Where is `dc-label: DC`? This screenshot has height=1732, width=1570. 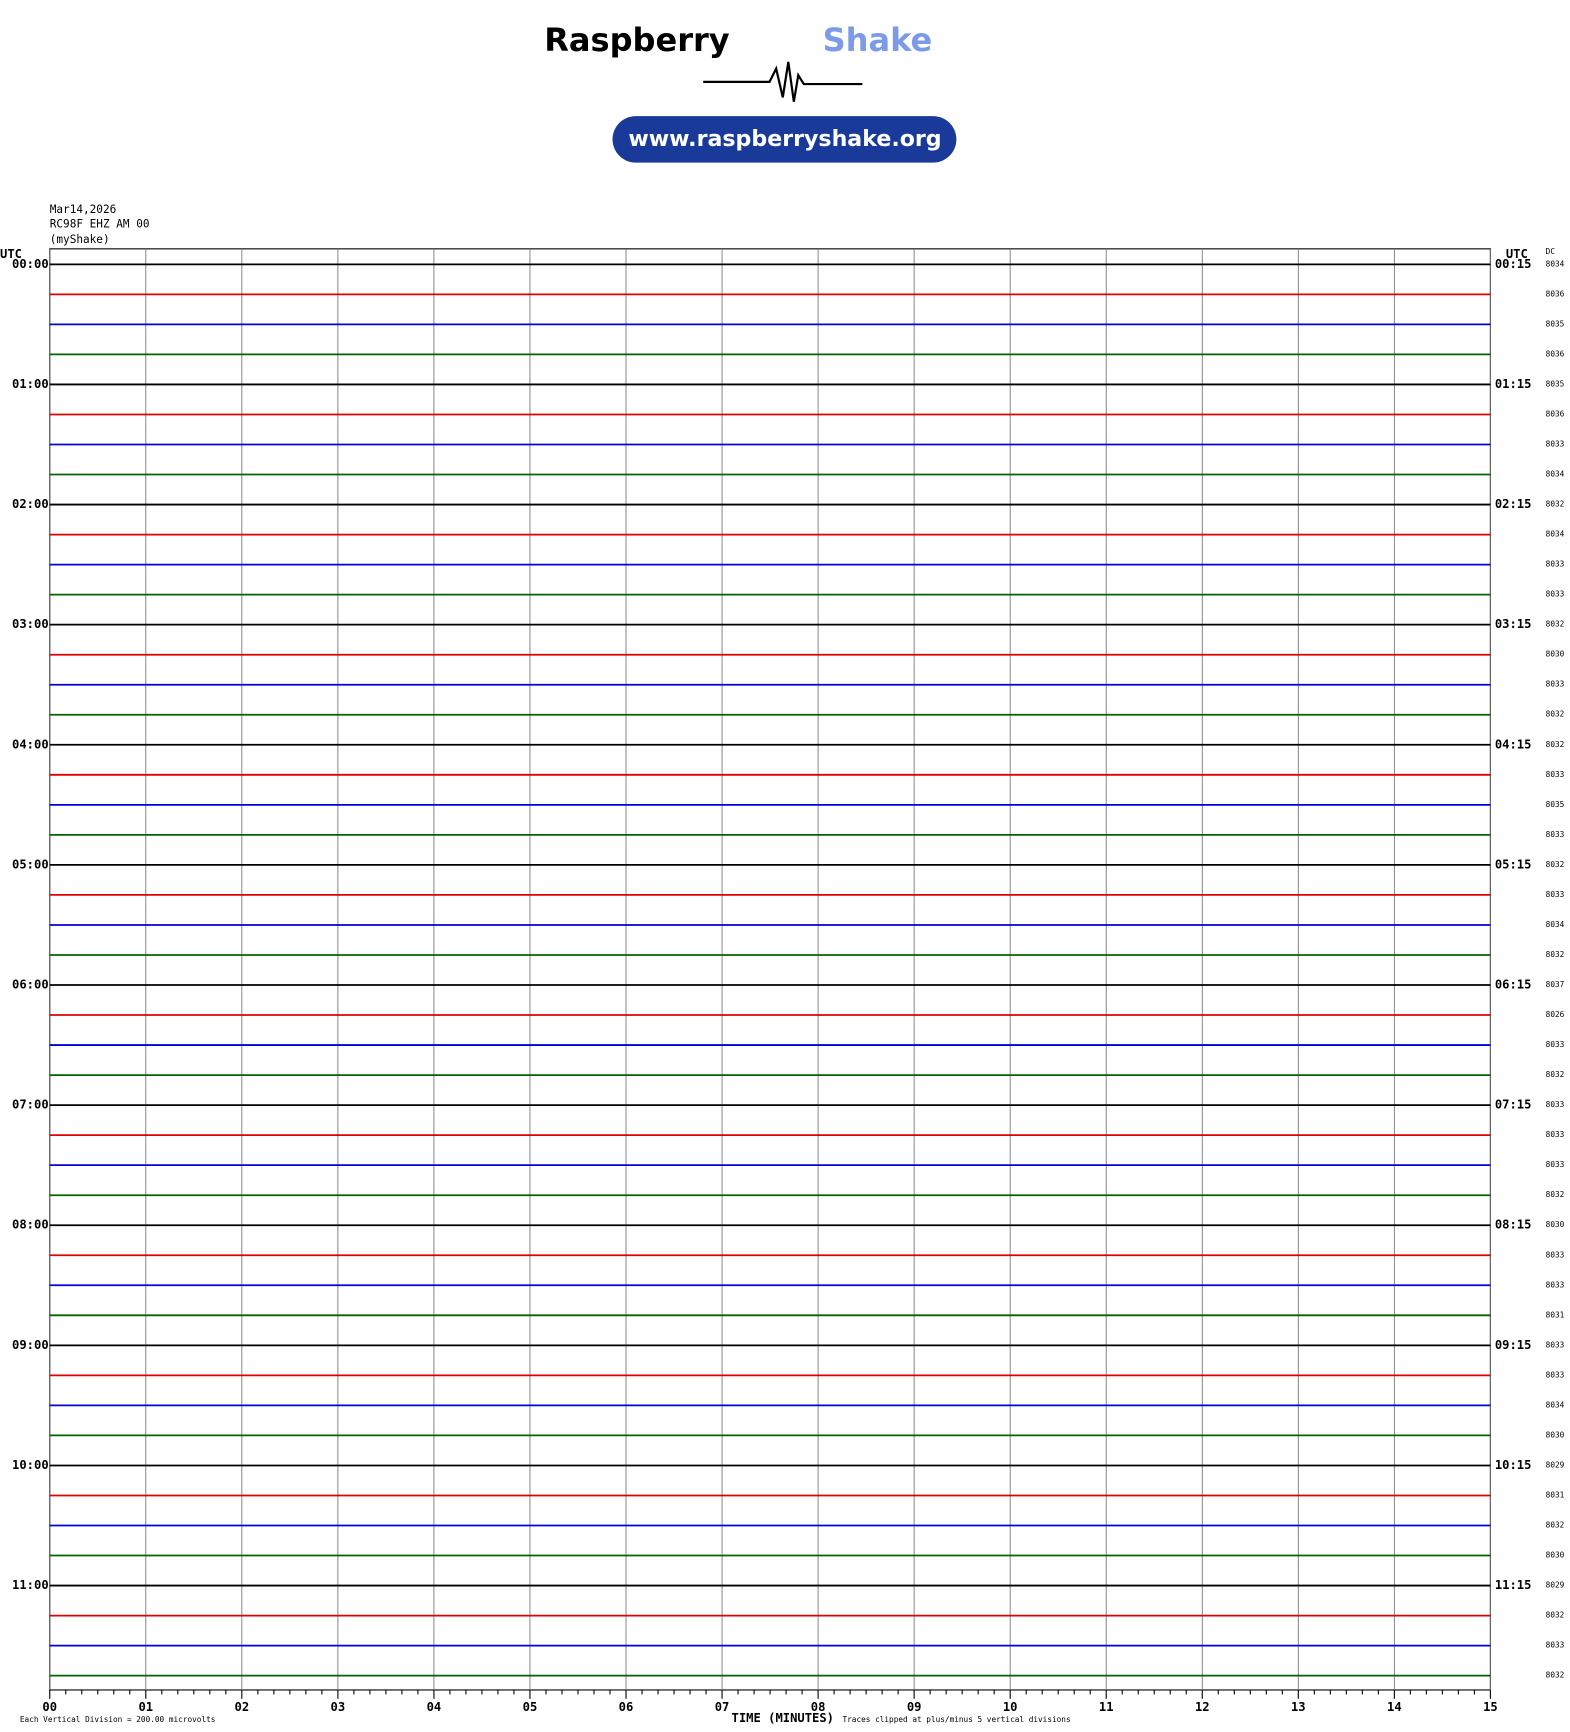 dc-label: DC is located at coordinates (1551, 251).